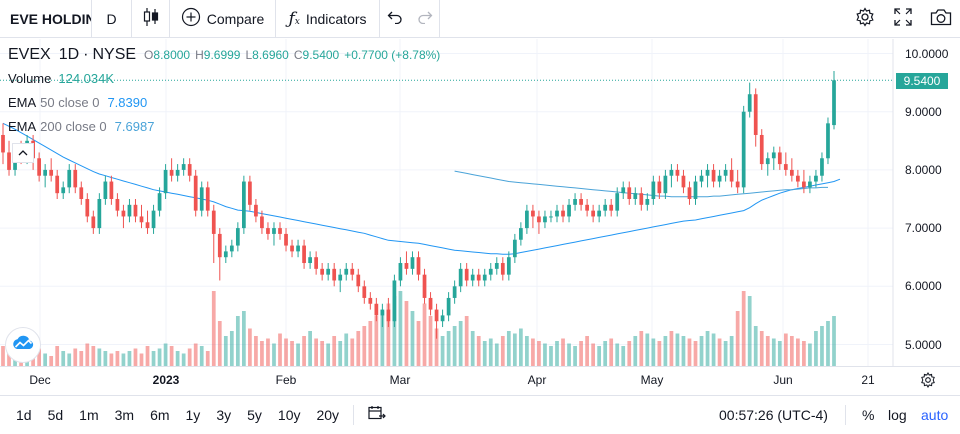  I want to click on chart-type-button, so click(151, 19).